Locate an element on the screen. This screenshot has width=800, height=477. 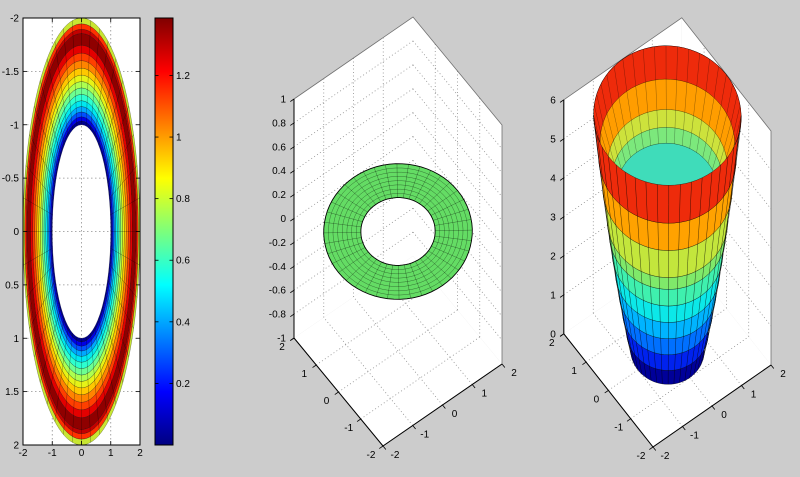
z-tick-label: 6 is located at coordinates (553, 100).